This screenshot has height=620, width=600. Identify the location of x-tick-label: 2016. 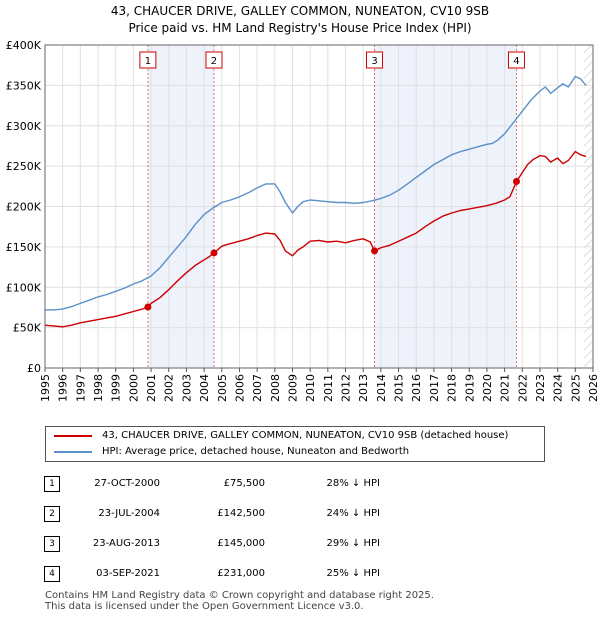
(416, 388).